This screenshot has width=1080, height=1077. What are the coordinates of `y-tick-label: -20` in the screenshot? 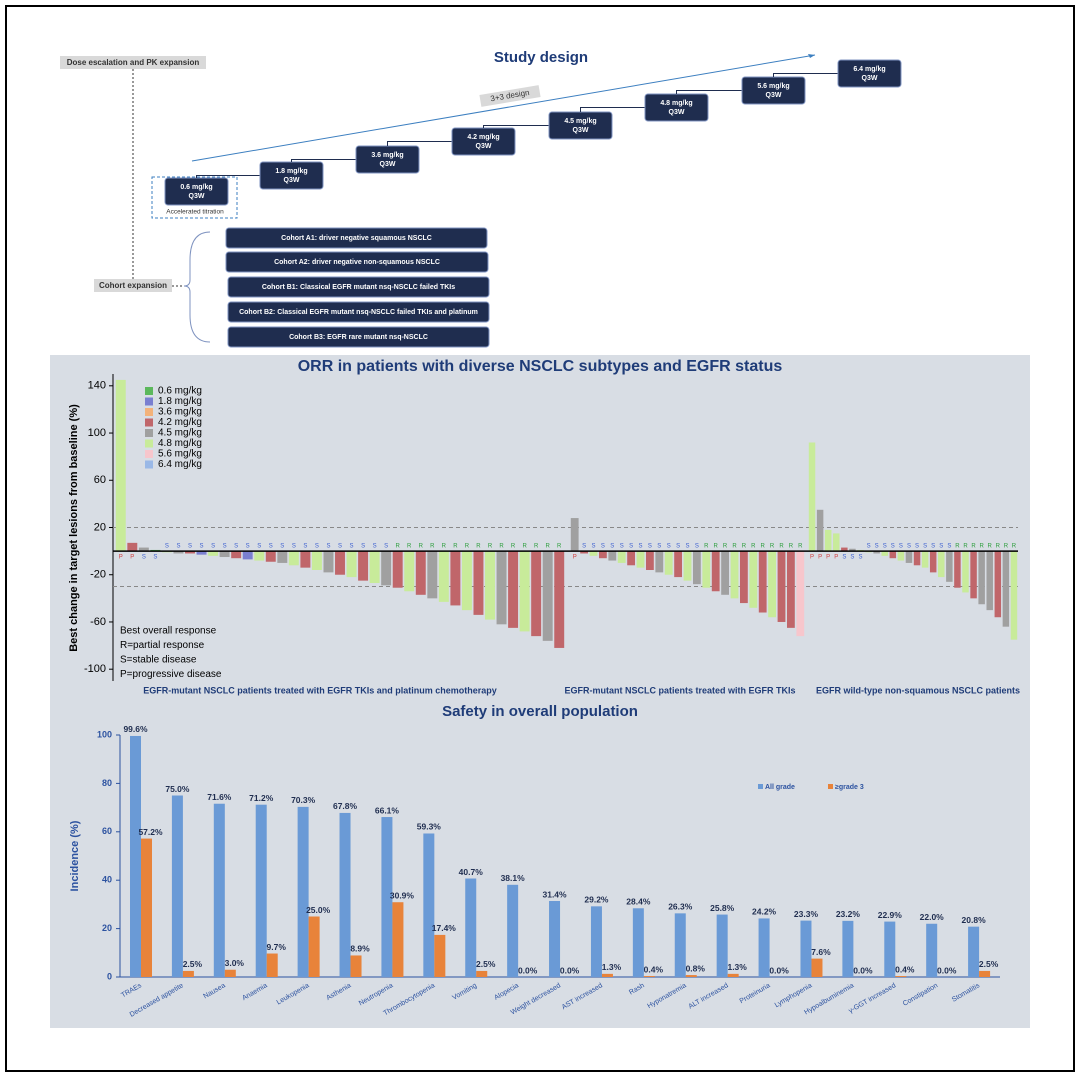 It's located at (98, 575).